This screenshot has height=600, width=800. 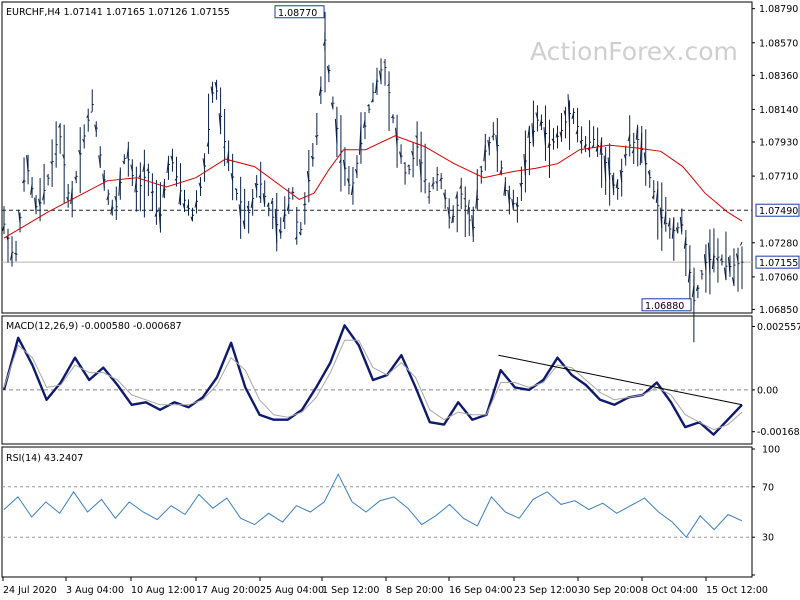 What do you see at coordinates (771, 450) in the screenshot?
I see `rsi-y-tick-label: 100` at bounding box center [771, 450].